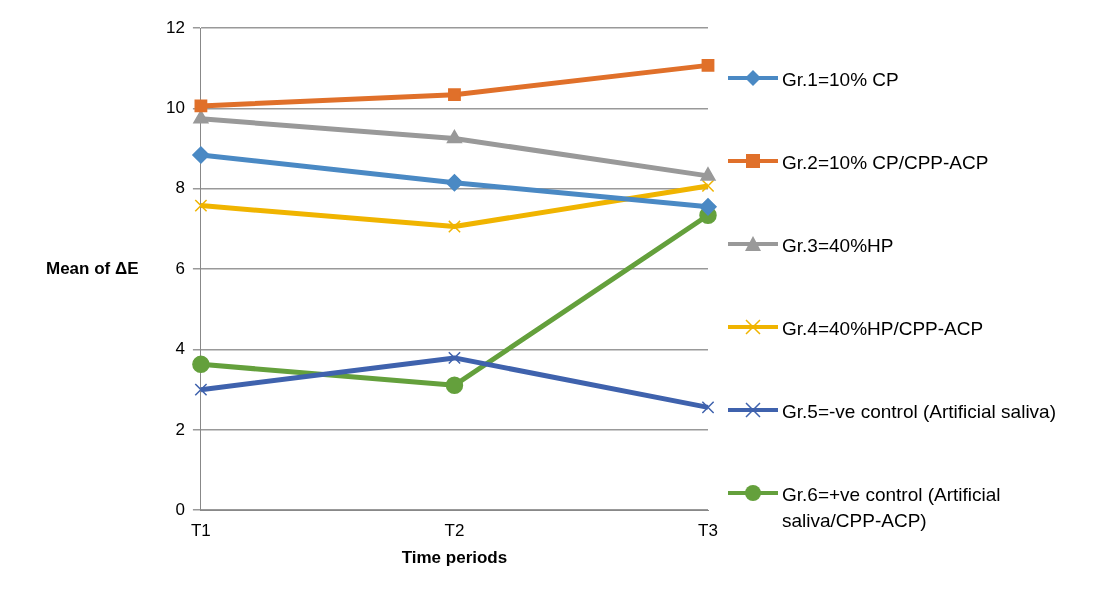  I want to click on x-tick-label: T2, so click(454, 531).